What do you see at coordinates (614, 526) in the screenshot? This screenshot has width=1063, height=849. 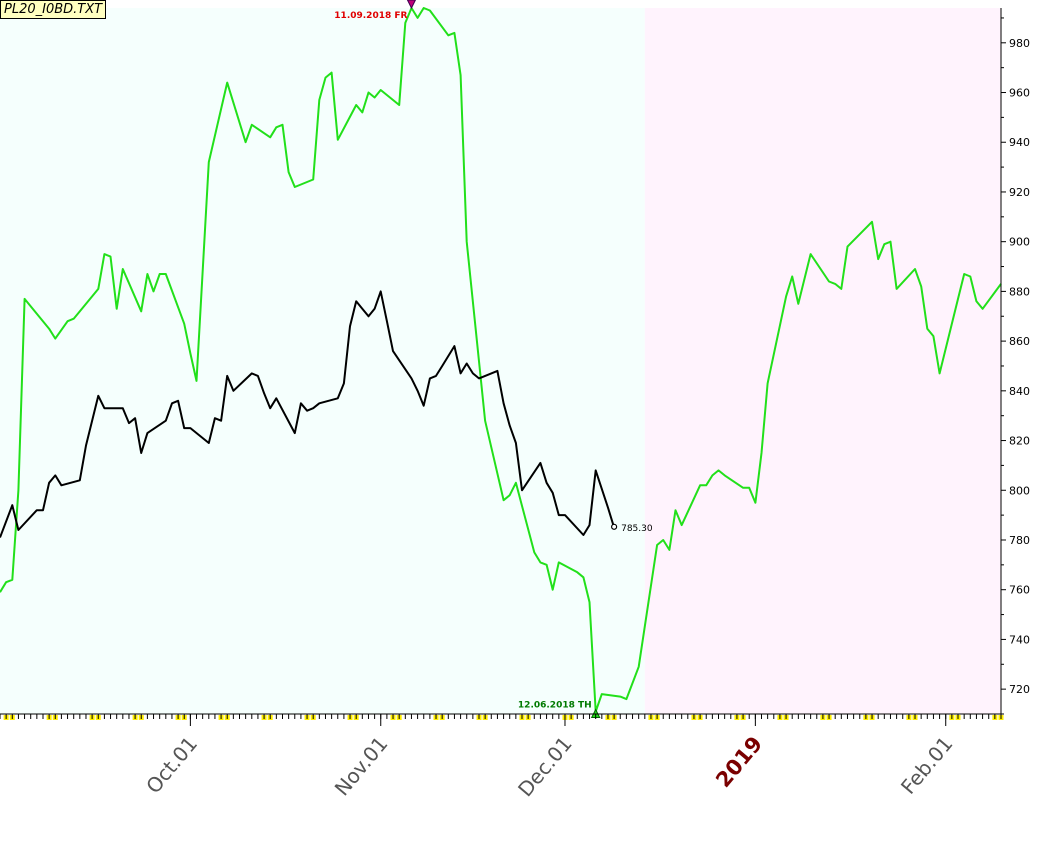 I see `last-value-marker` at bounding box center [614, 526].